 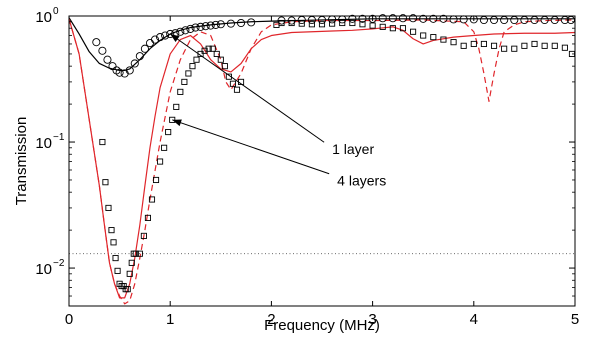 I want to click on y-tick-exponent: −2, so click(x=59, y=263).